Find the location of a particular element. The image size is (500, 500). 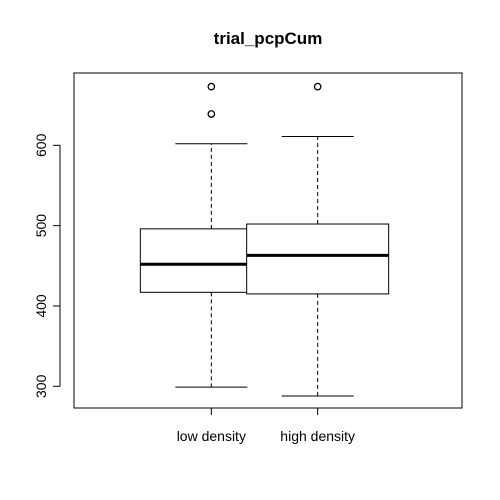

y-tick-label: 300 is located at coordinates (41, 386).